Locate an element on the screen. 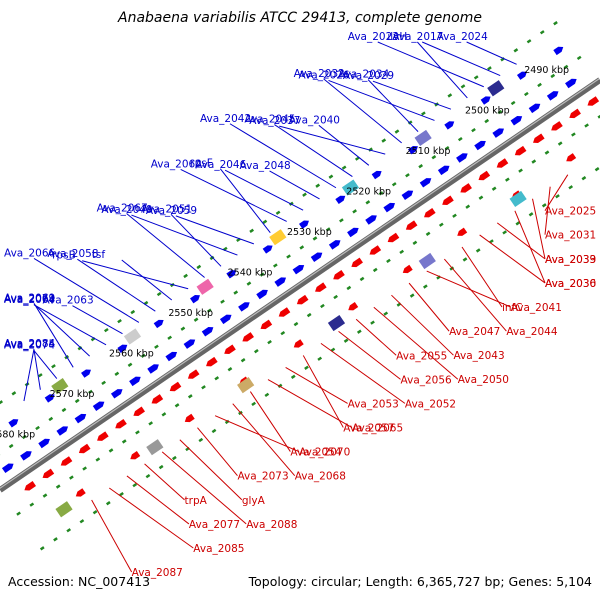 The width and height of the screenshot is (600, 600). forward-gene-label: Ava_2040 is located at coordinates (314, 120).